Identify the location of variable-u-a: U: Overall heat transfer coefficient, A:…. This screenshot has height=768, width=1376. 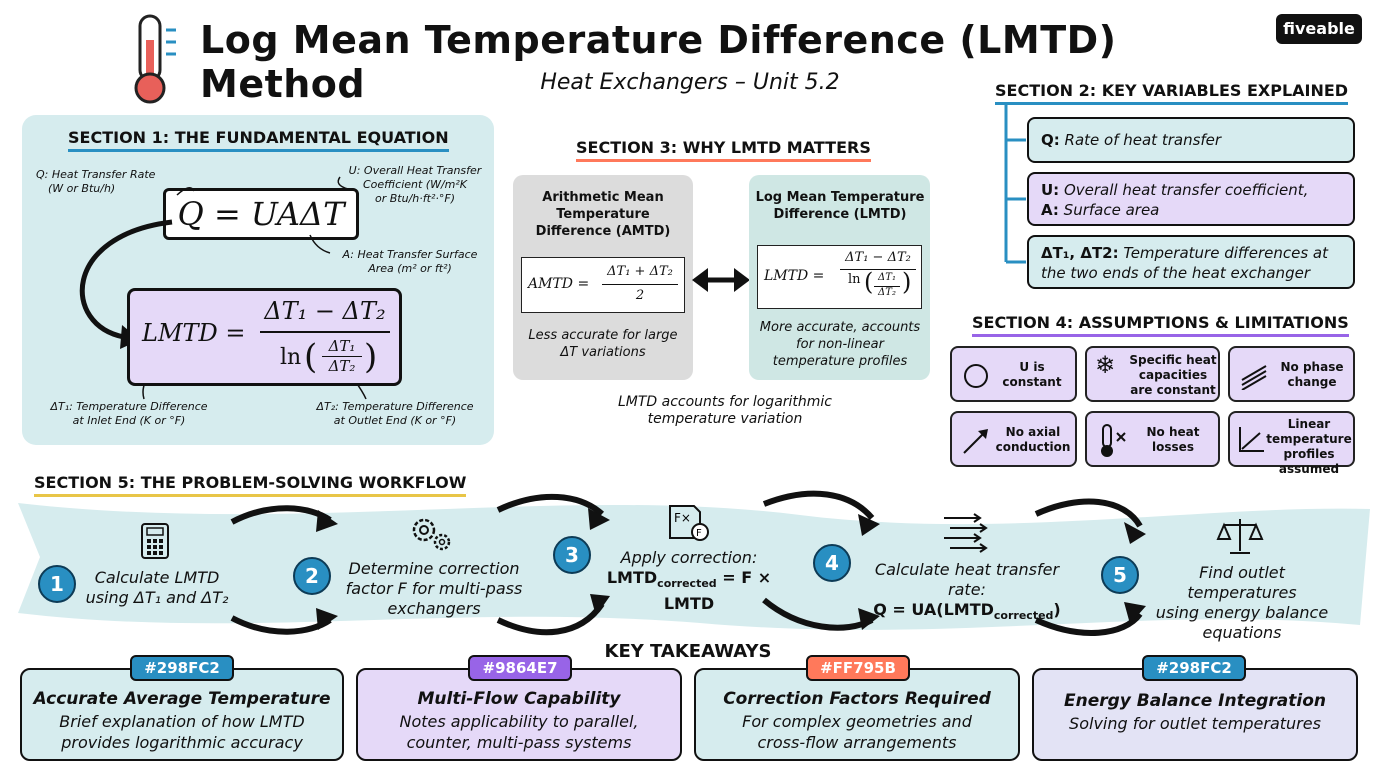
(1191, 199).